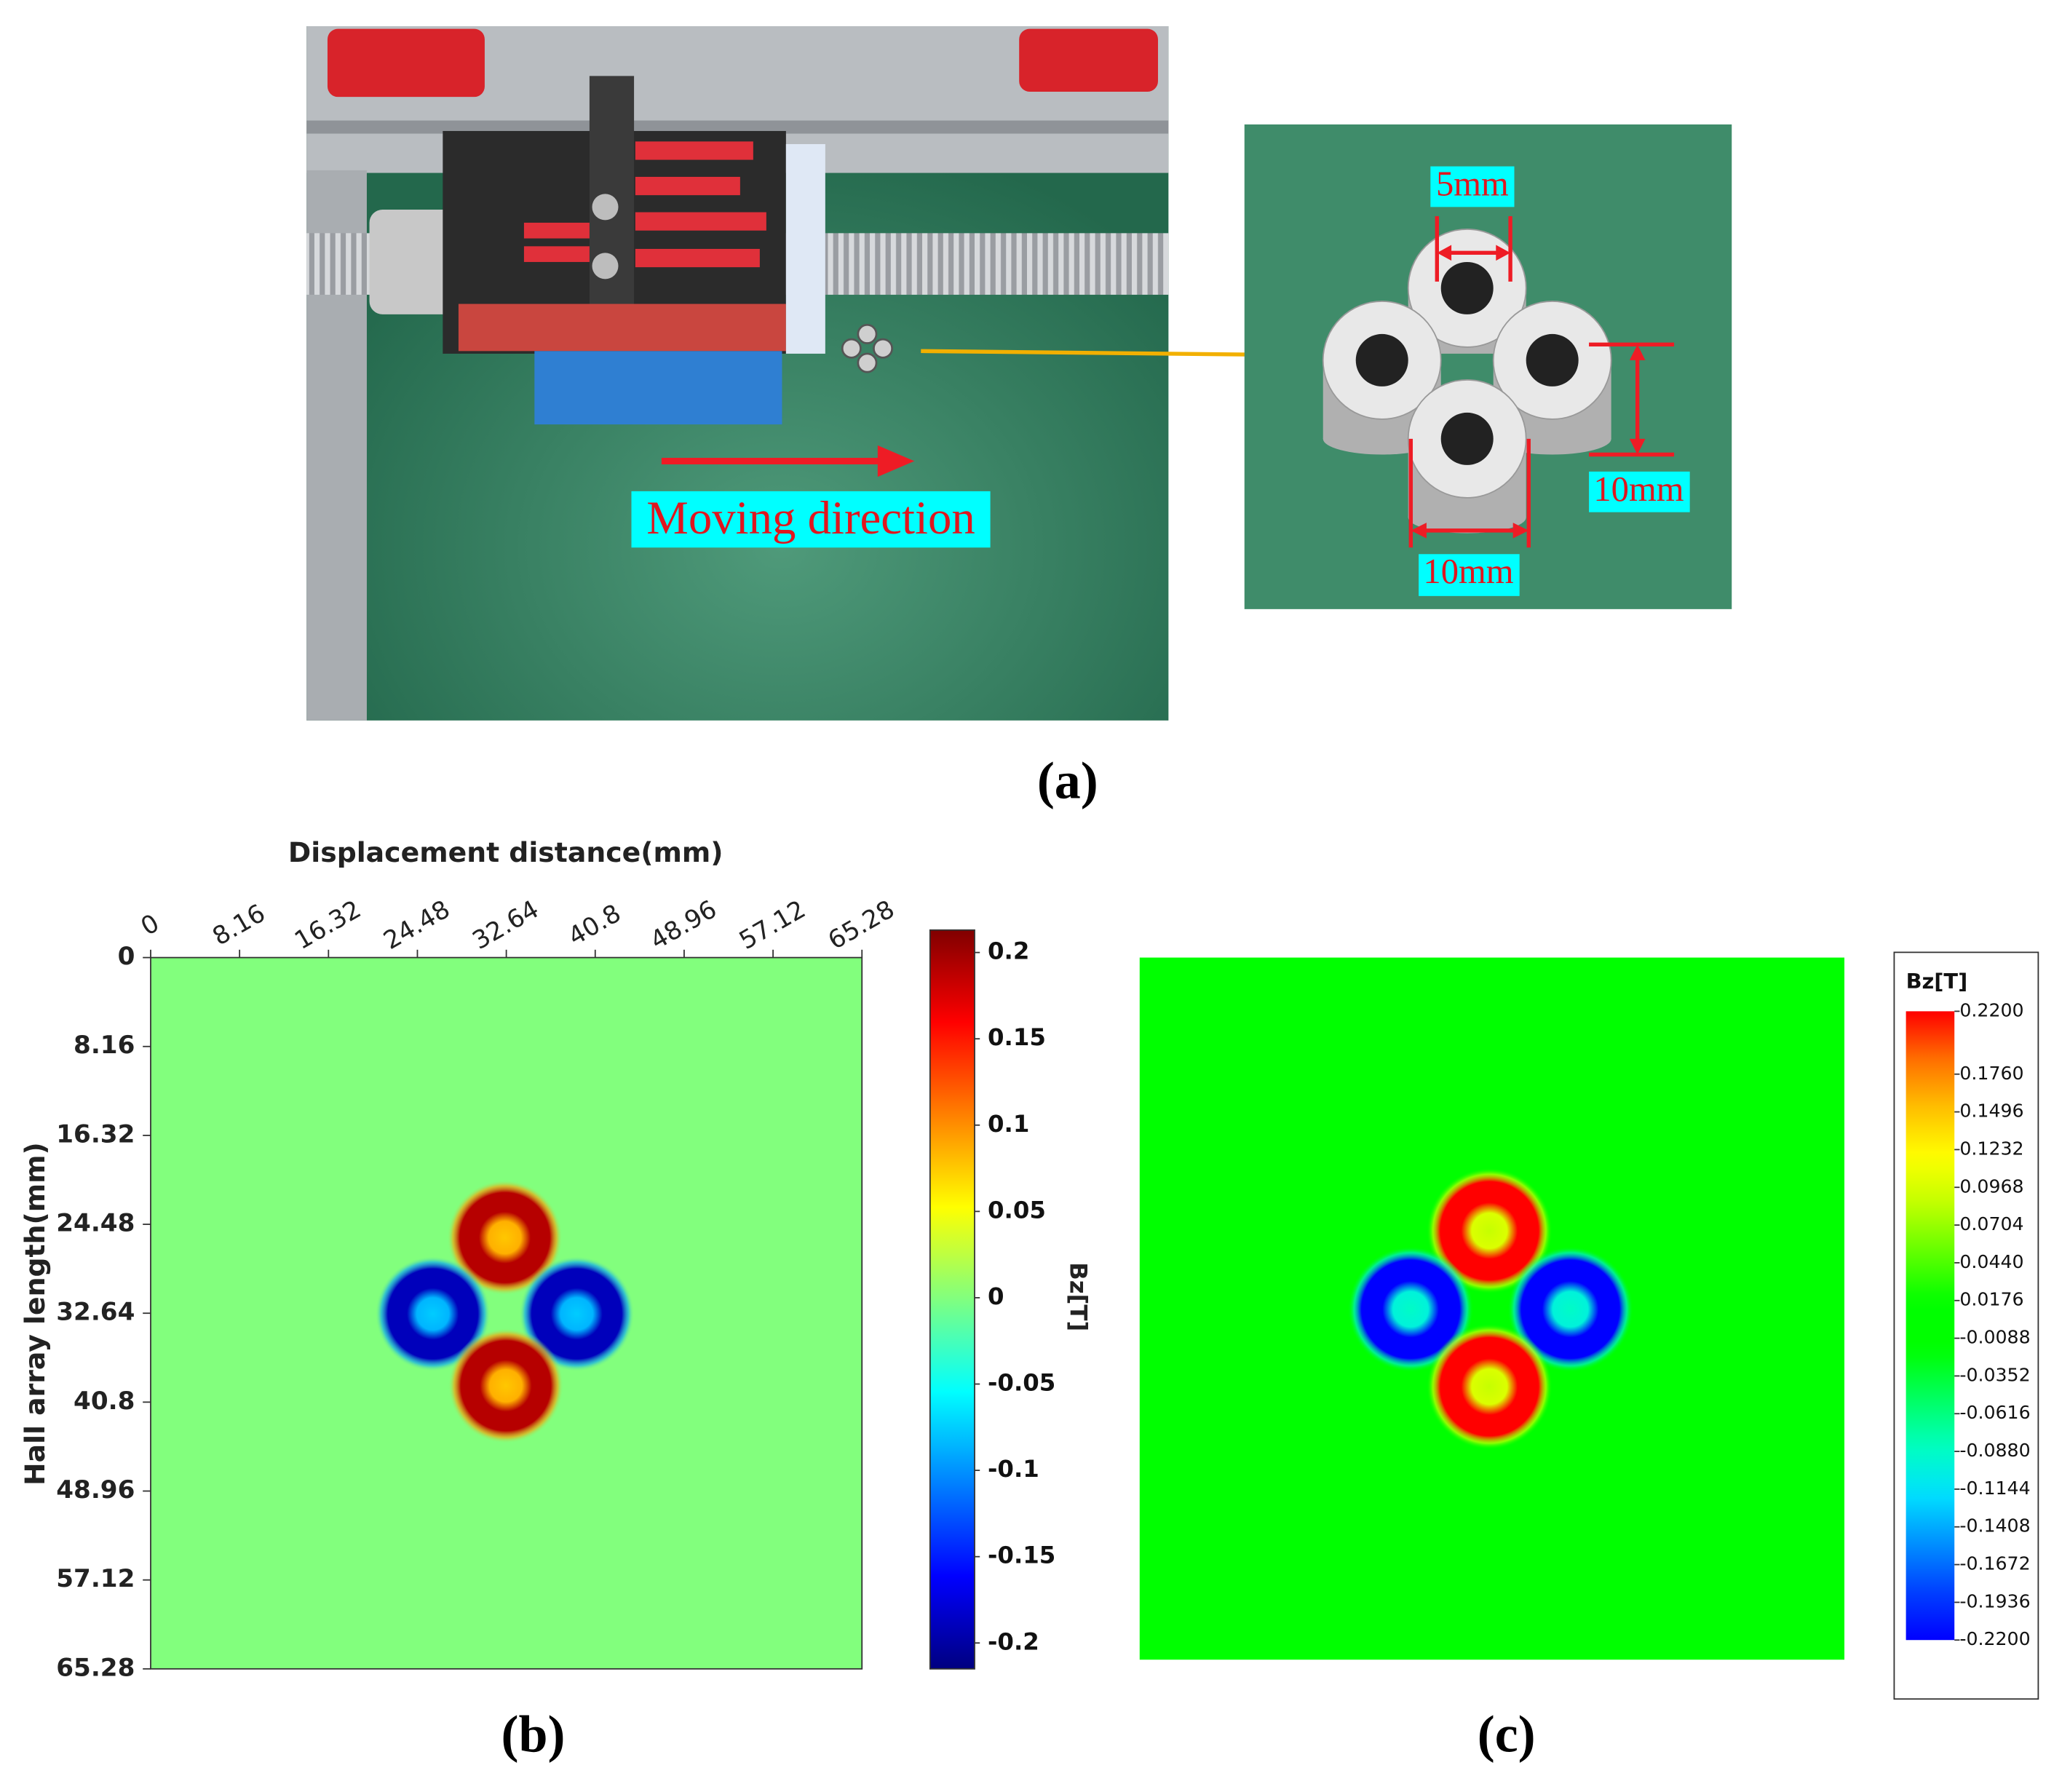 The width and height of the screenshot is (2054, 1792). I want to click on coupling, so click(415, 261).